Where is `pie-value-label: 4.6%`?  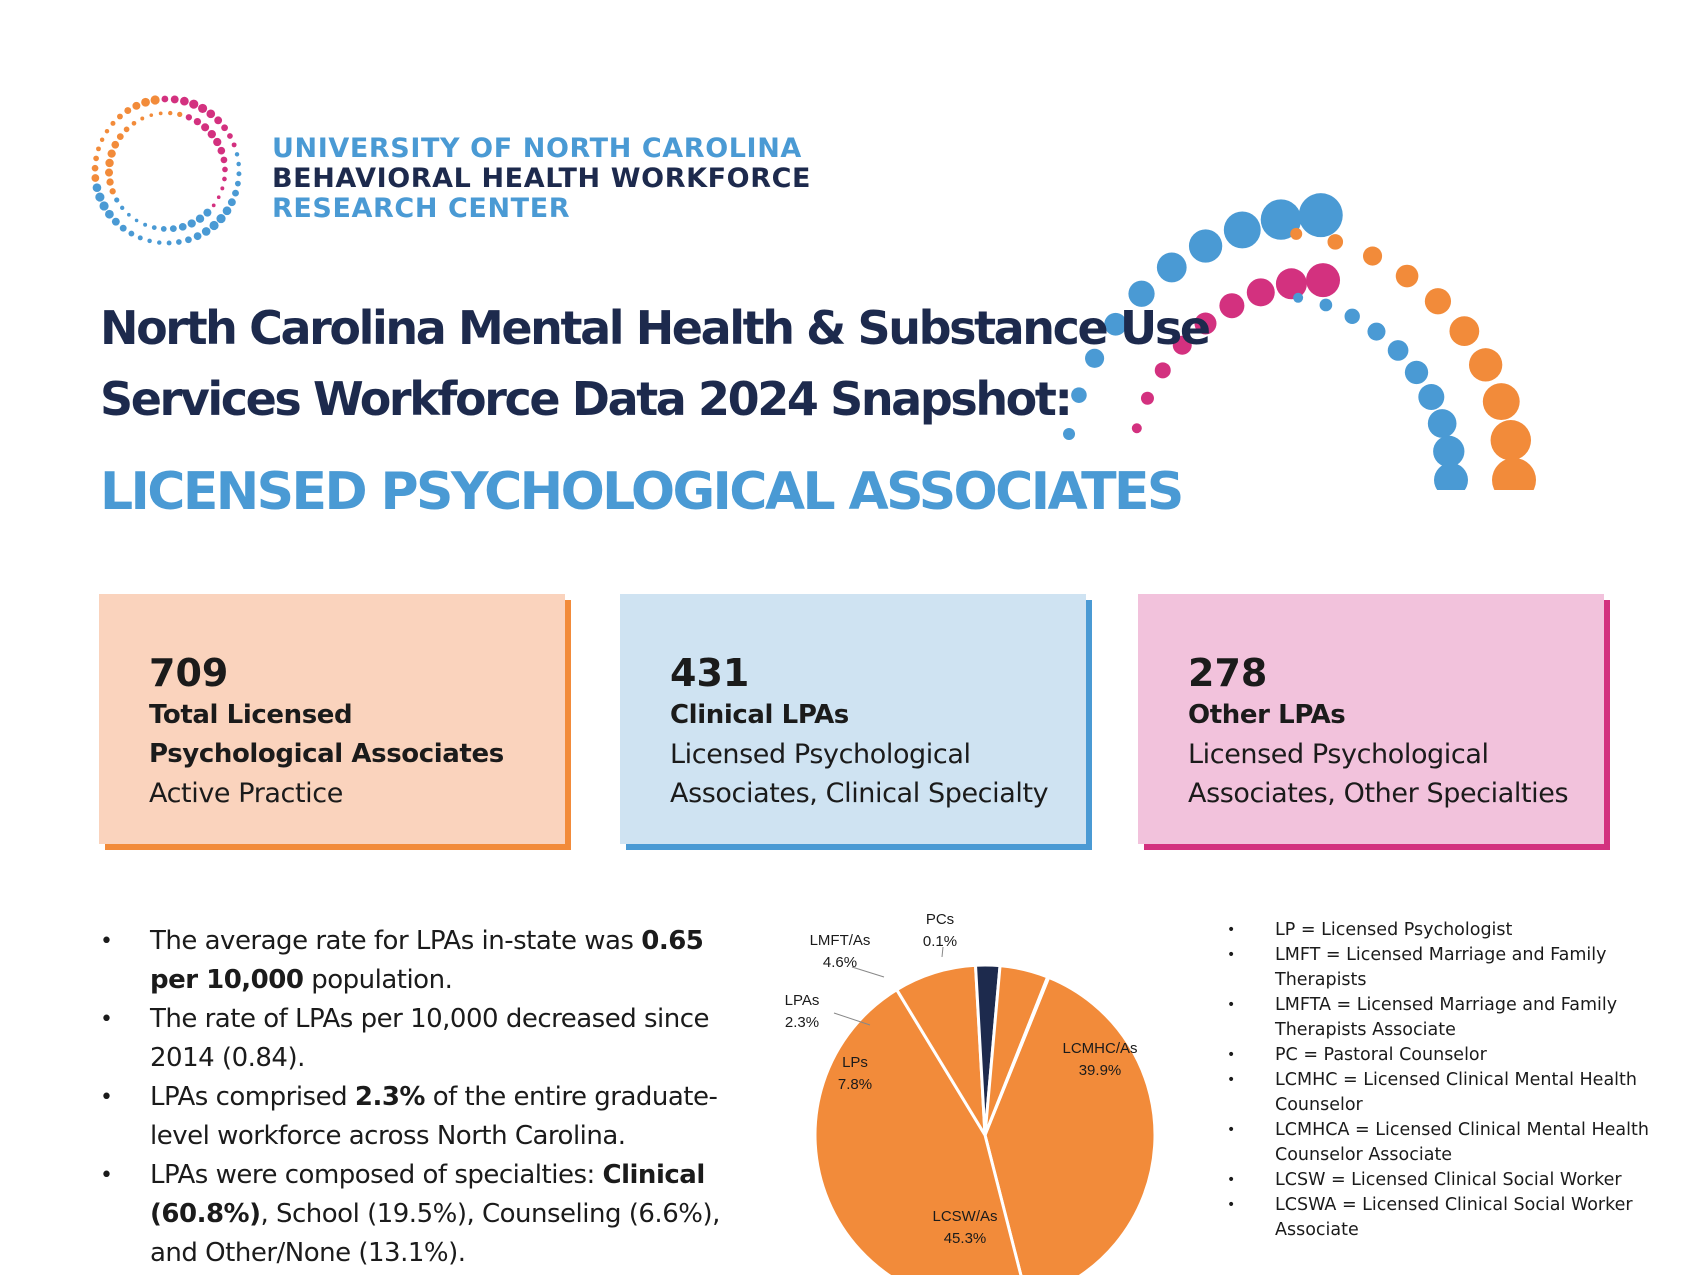 pie-value-label: 4.6% is located at coordinates (840, 962).